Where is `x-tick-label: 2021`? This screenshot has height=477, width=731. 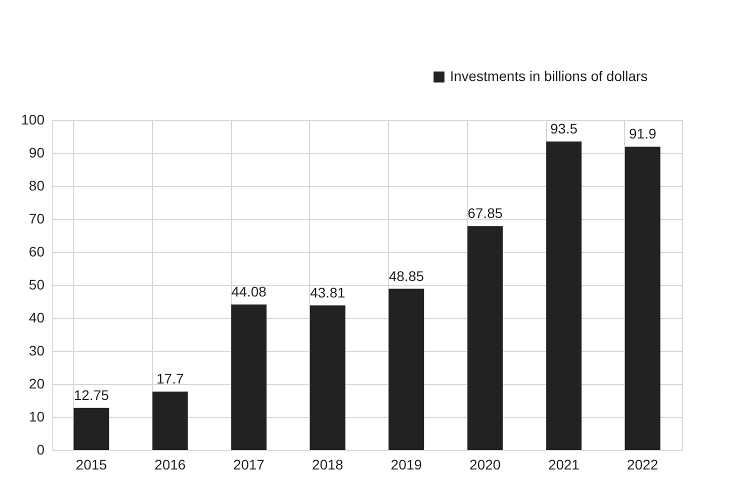 x-tick-label: 2021 is located at coordinates (564, 464).